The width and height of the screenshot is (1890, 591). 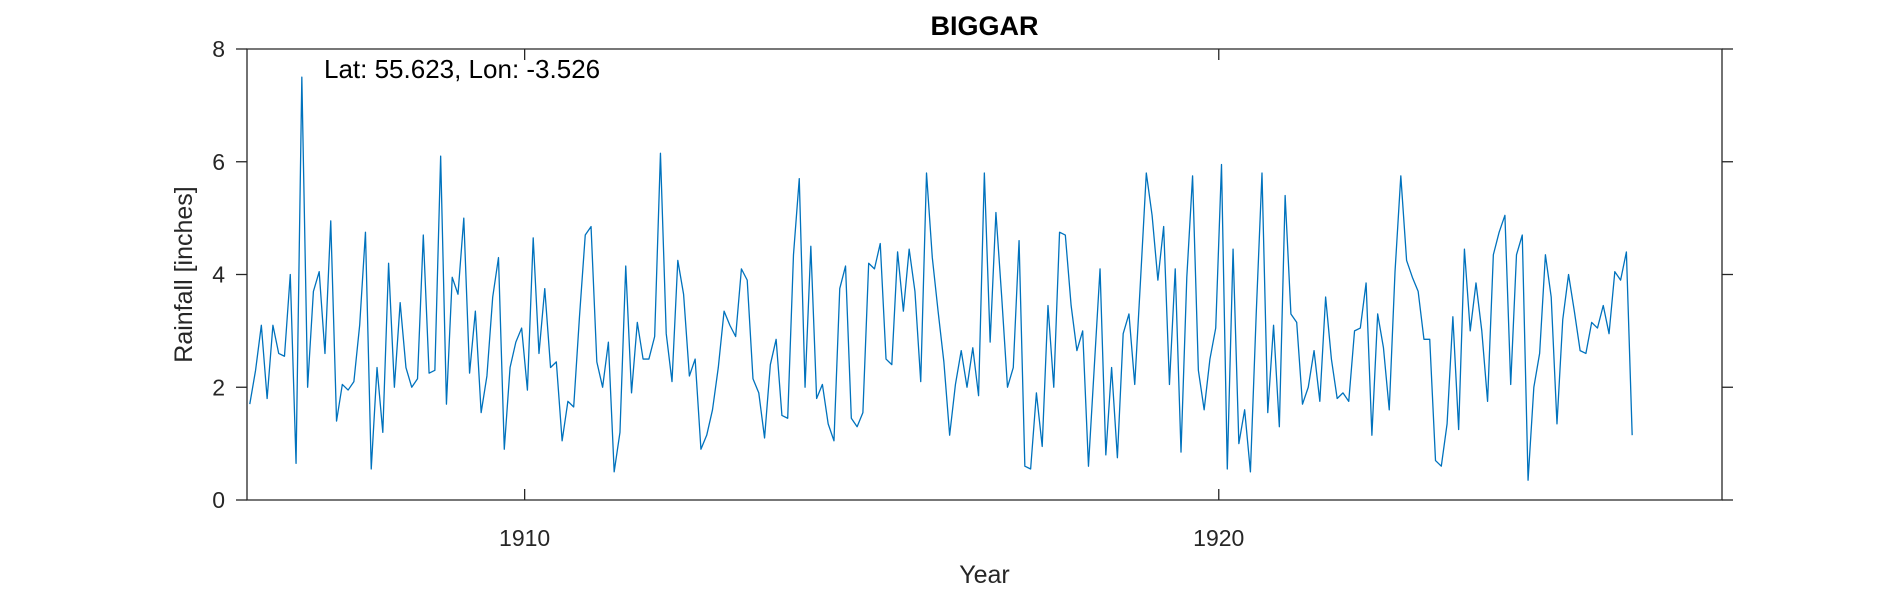 I want to click on x-tick-label: 1910, so click(x=524, y=538).